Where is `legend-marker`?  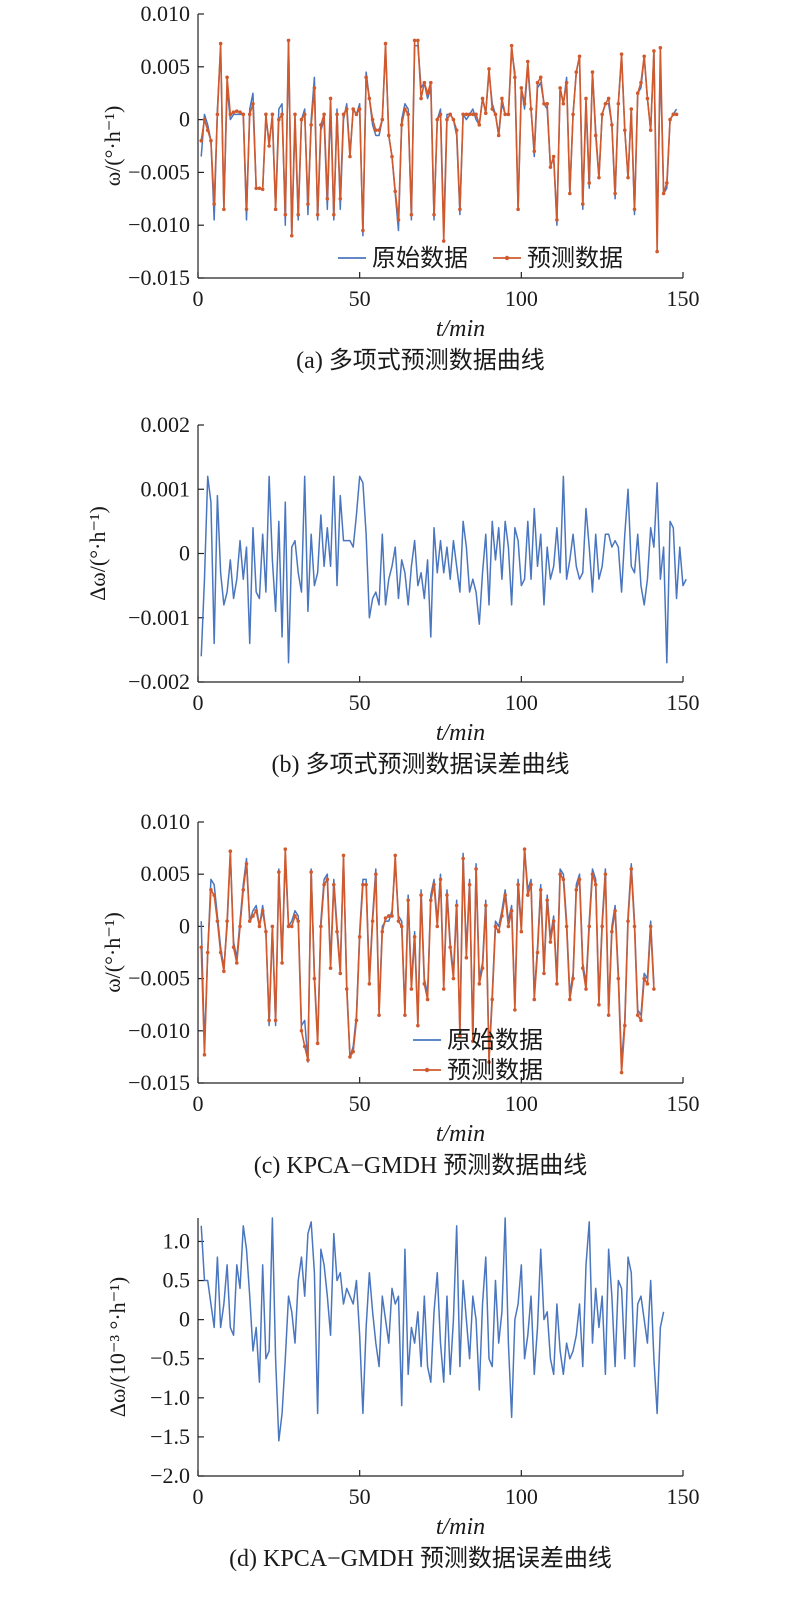
legend-marker is located at coordinates (507, 258).